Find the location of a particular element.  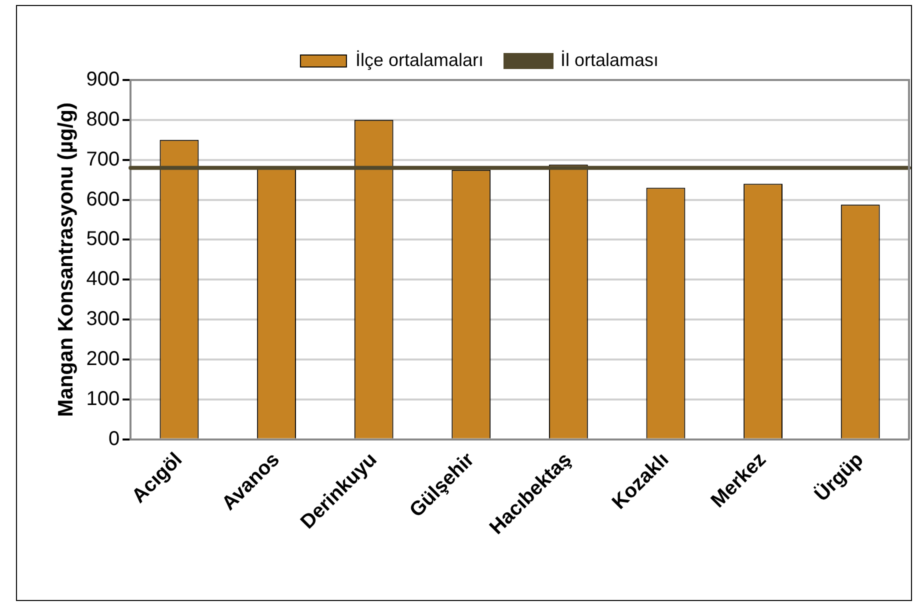

y-tick-label: 900 is located at coordinates (103, 79).